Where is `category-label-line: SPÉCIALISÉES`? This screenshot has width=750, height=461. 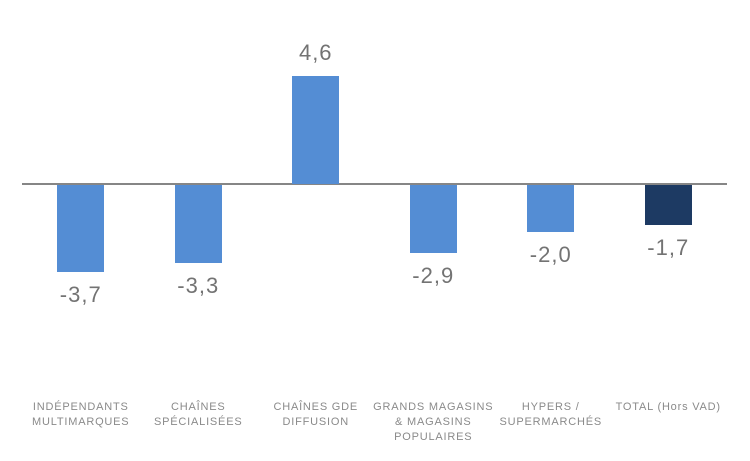
category-label-line: SPÉCIALISÉES is located at coordinates (198, 422).